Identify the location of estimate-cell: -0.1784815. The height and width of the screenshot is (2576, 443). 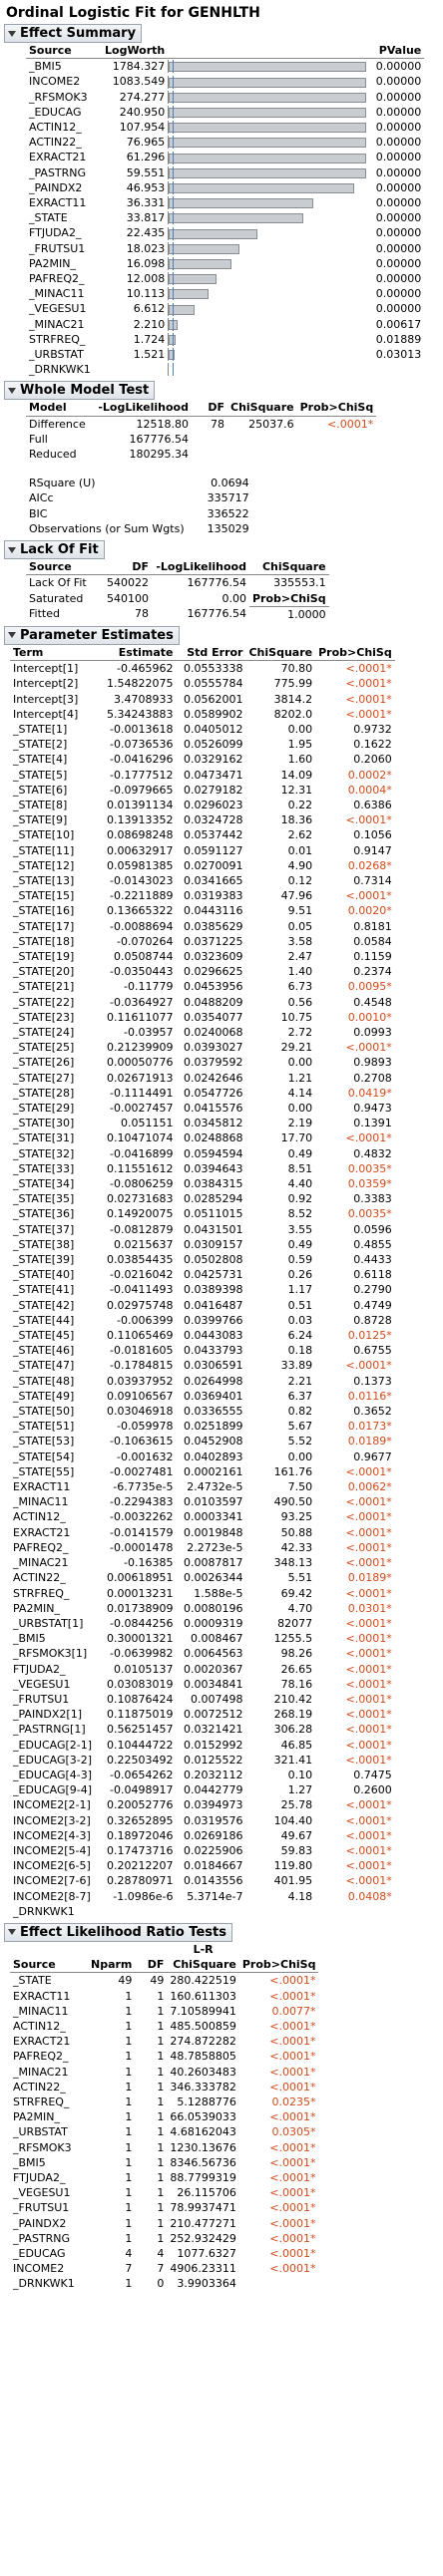
(142, 1366).